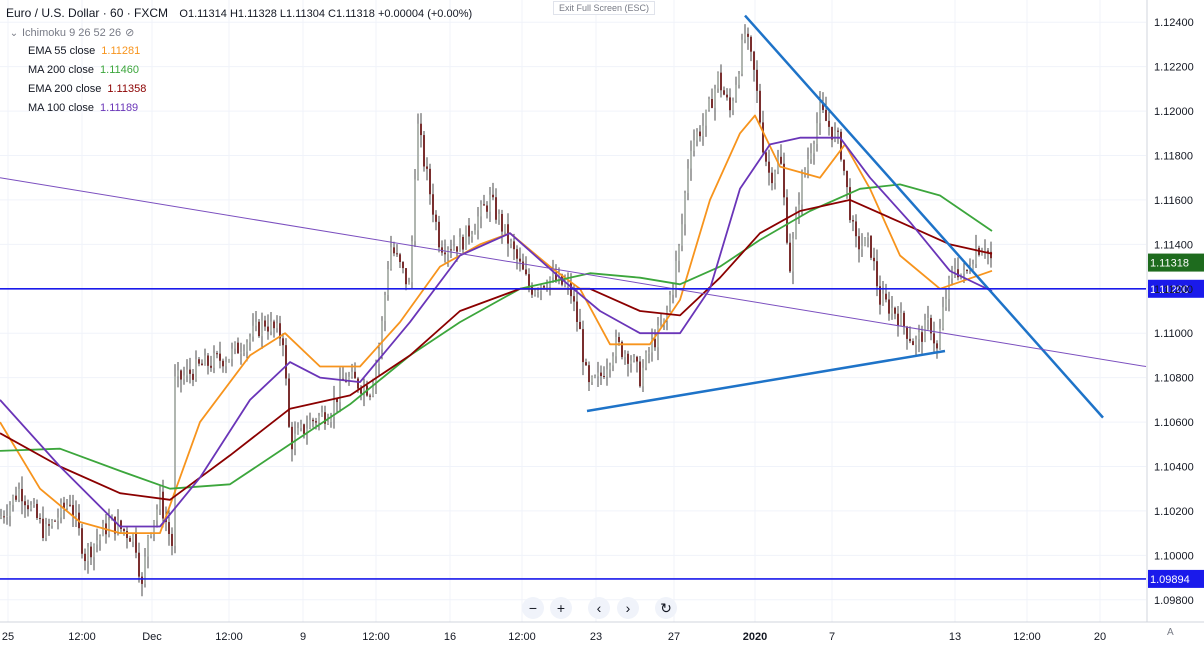  Describe the element at coordinates (955, 637) in the screenshot. I see `x-tick-label: 13` at that location.